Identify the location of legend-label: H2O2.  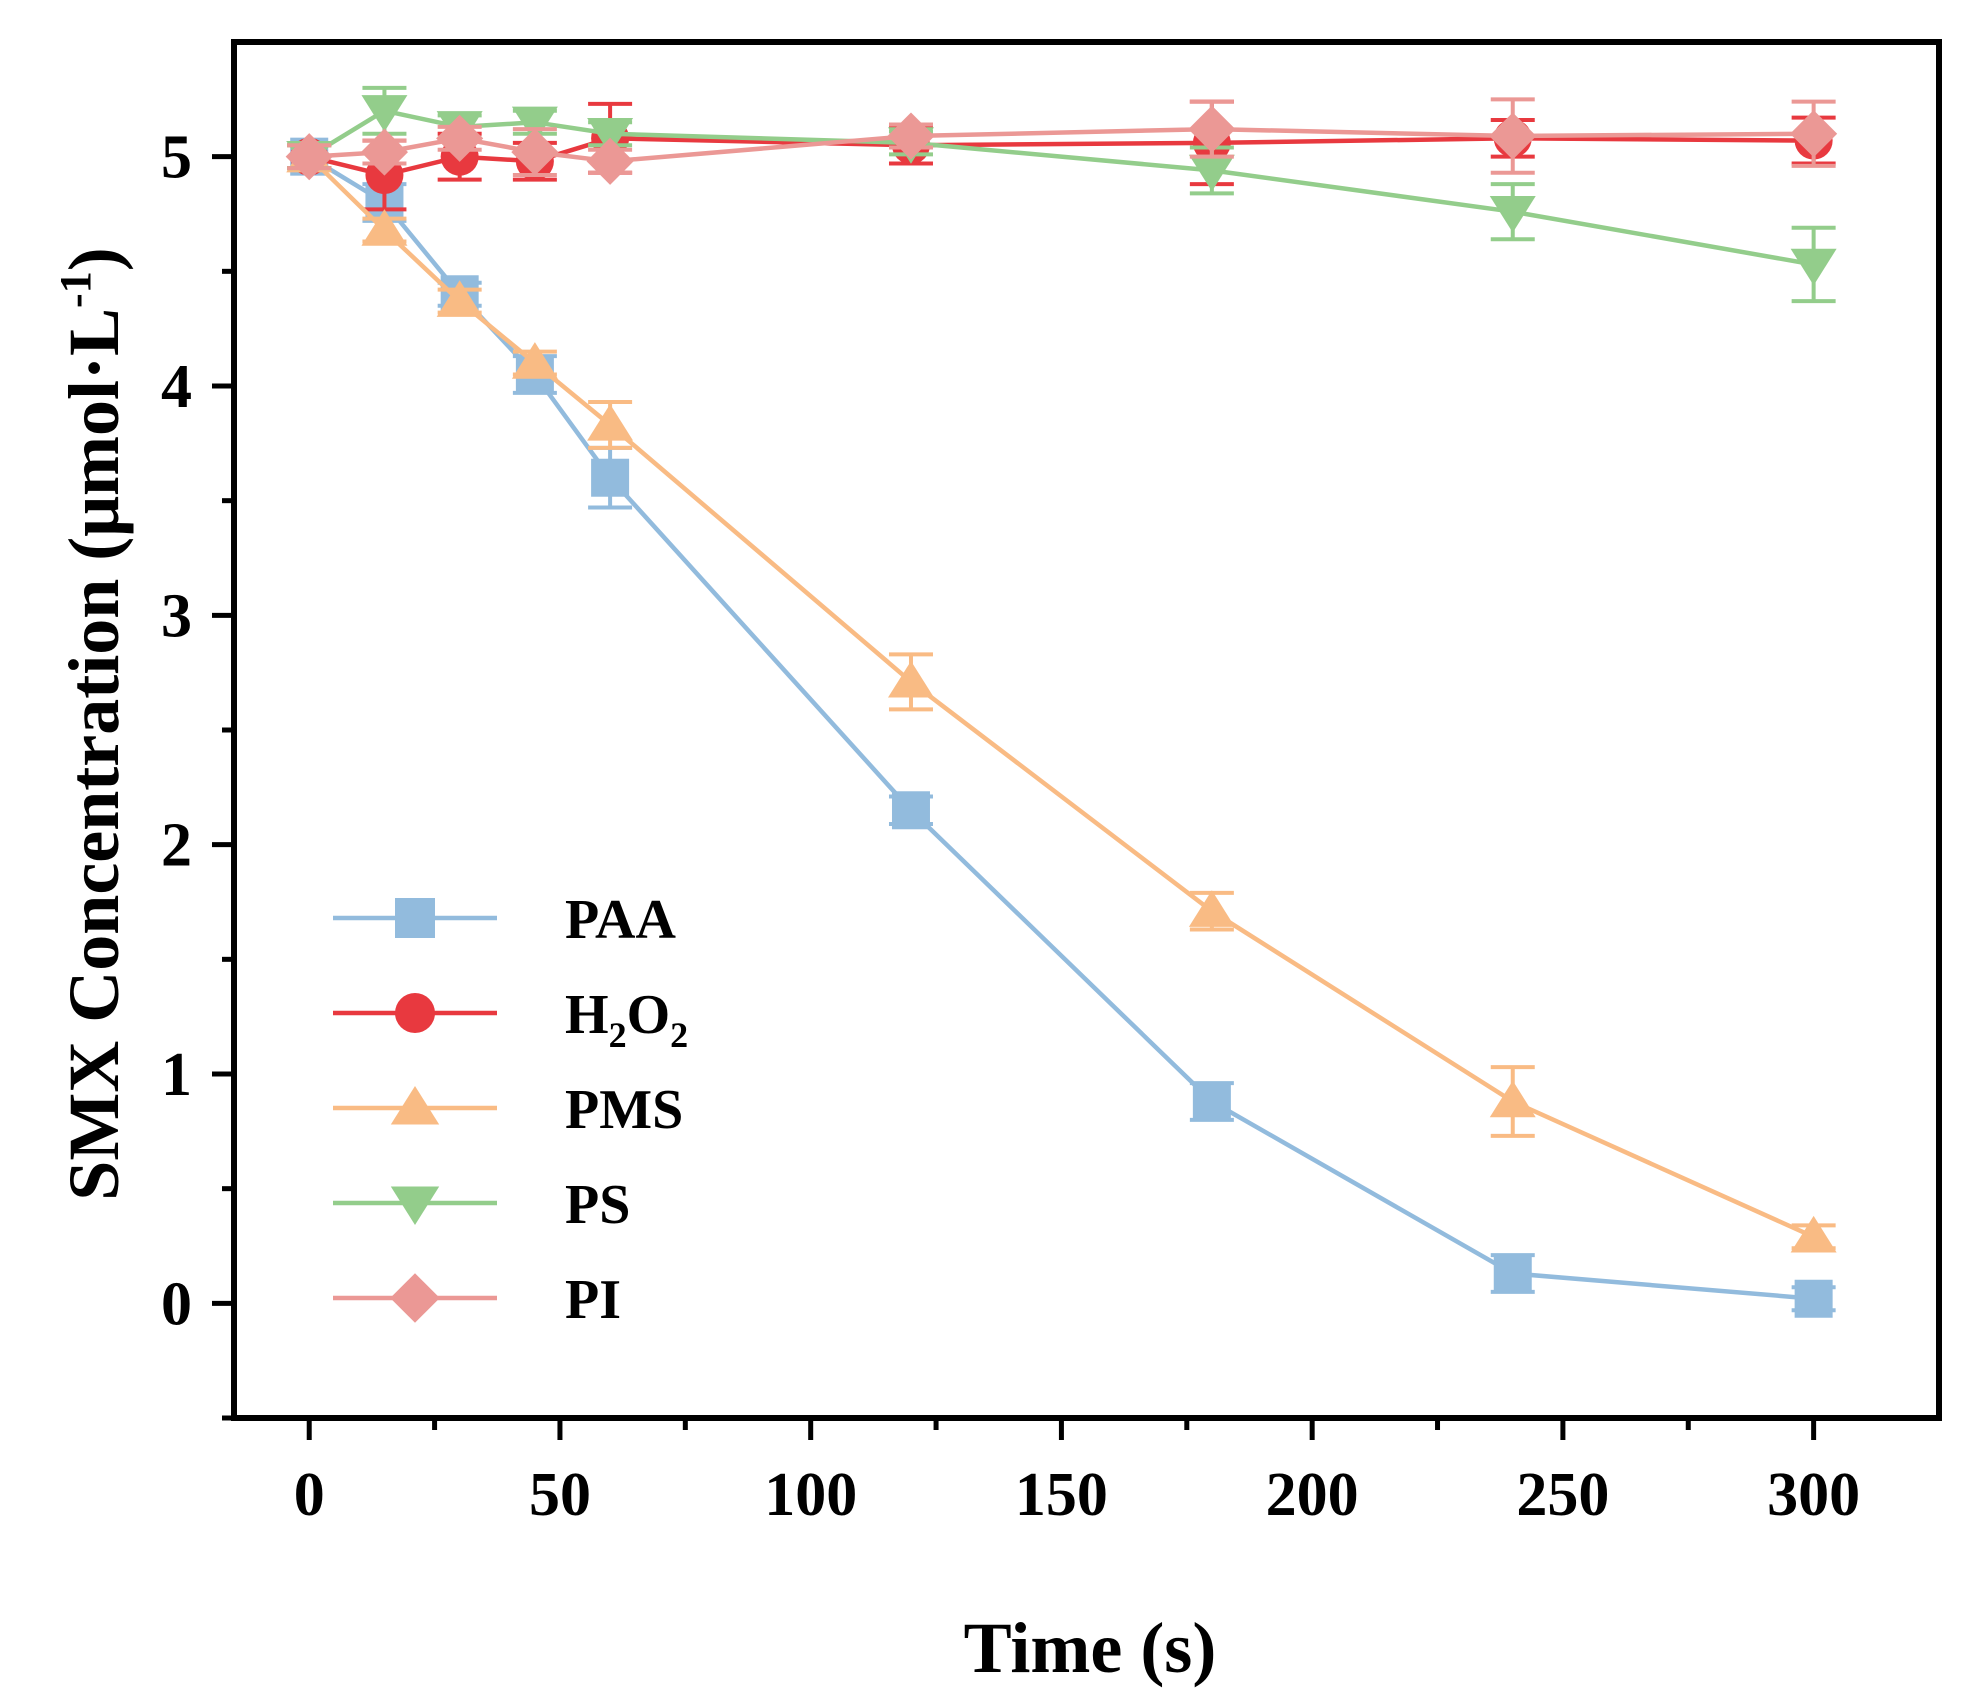
(626, 1019).